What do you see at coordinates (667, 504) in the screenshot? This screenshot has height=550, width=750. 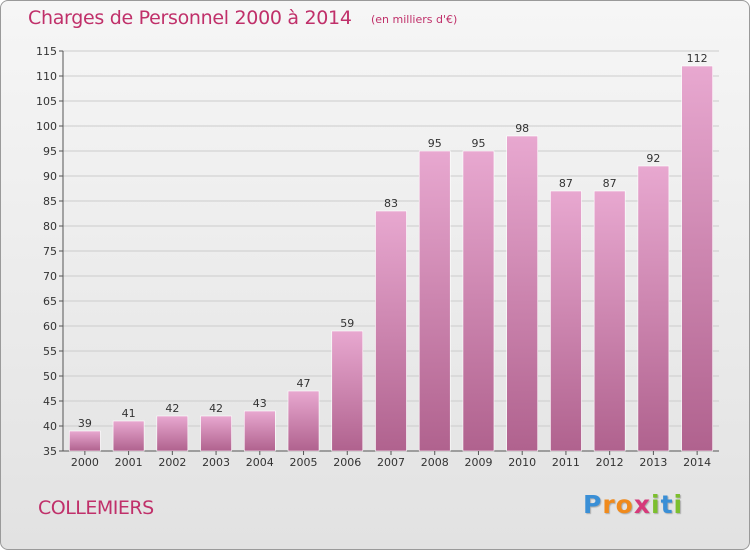 I see `logo-letter: t` at bounding box center [667, 504].